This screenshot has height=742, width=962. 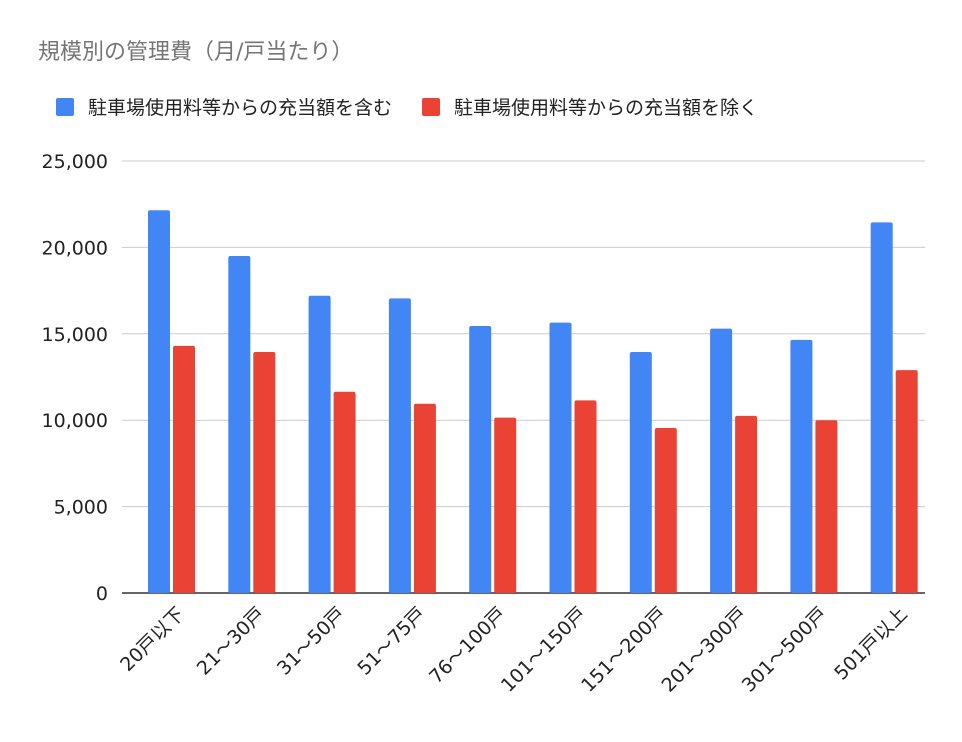 I want to click on y-tick-label: 20,000, so click(x=75, y=248).